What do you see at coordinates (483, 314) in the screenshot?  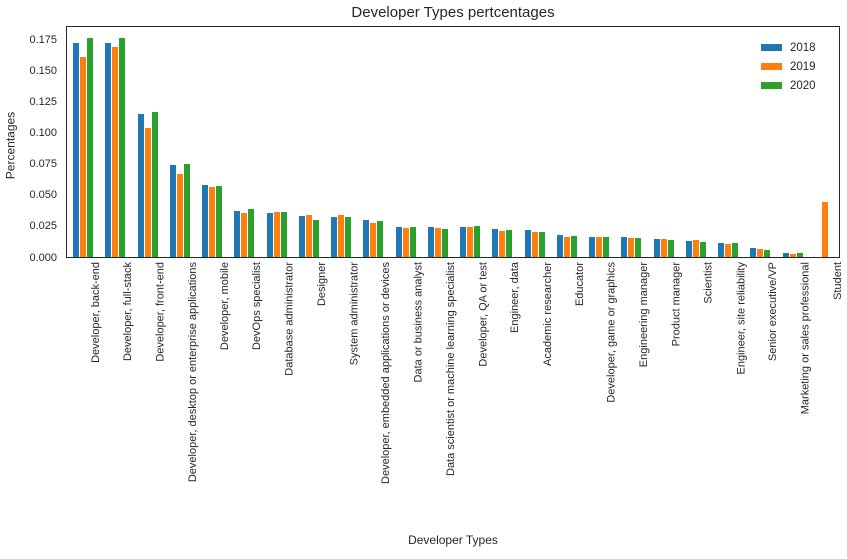 I see `x-tick-label: Developer, QA or test` at bounding box center [483, 314].